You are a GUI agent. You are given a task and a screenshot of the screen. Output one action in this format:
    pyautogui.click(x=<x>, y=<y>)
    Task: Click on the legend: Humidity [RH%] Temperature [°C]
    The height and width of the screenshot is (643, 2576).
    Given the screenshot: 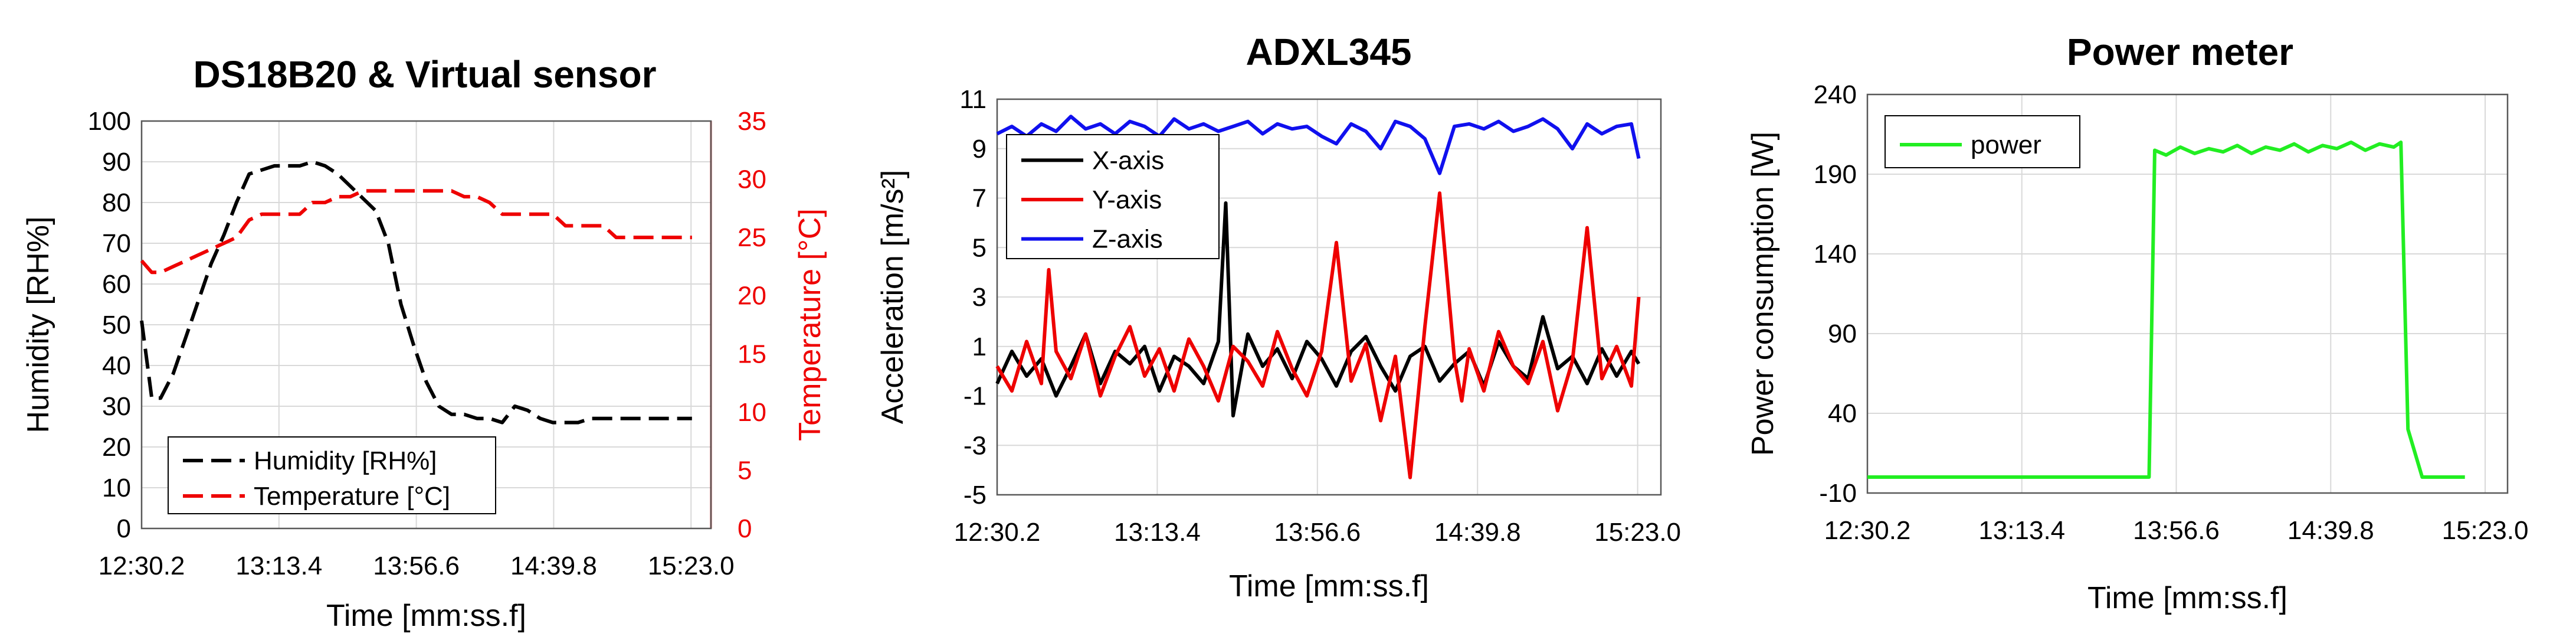 What is the action you would take?
    pyautogui.click(x=332, y=475)
    